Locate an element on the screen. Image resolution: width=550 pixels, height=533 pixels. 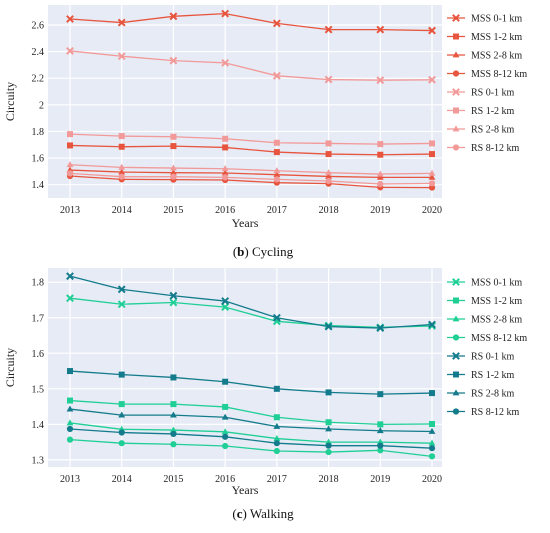
legend-entry: MSS 8-12 km is located at coordinates (499, 74).